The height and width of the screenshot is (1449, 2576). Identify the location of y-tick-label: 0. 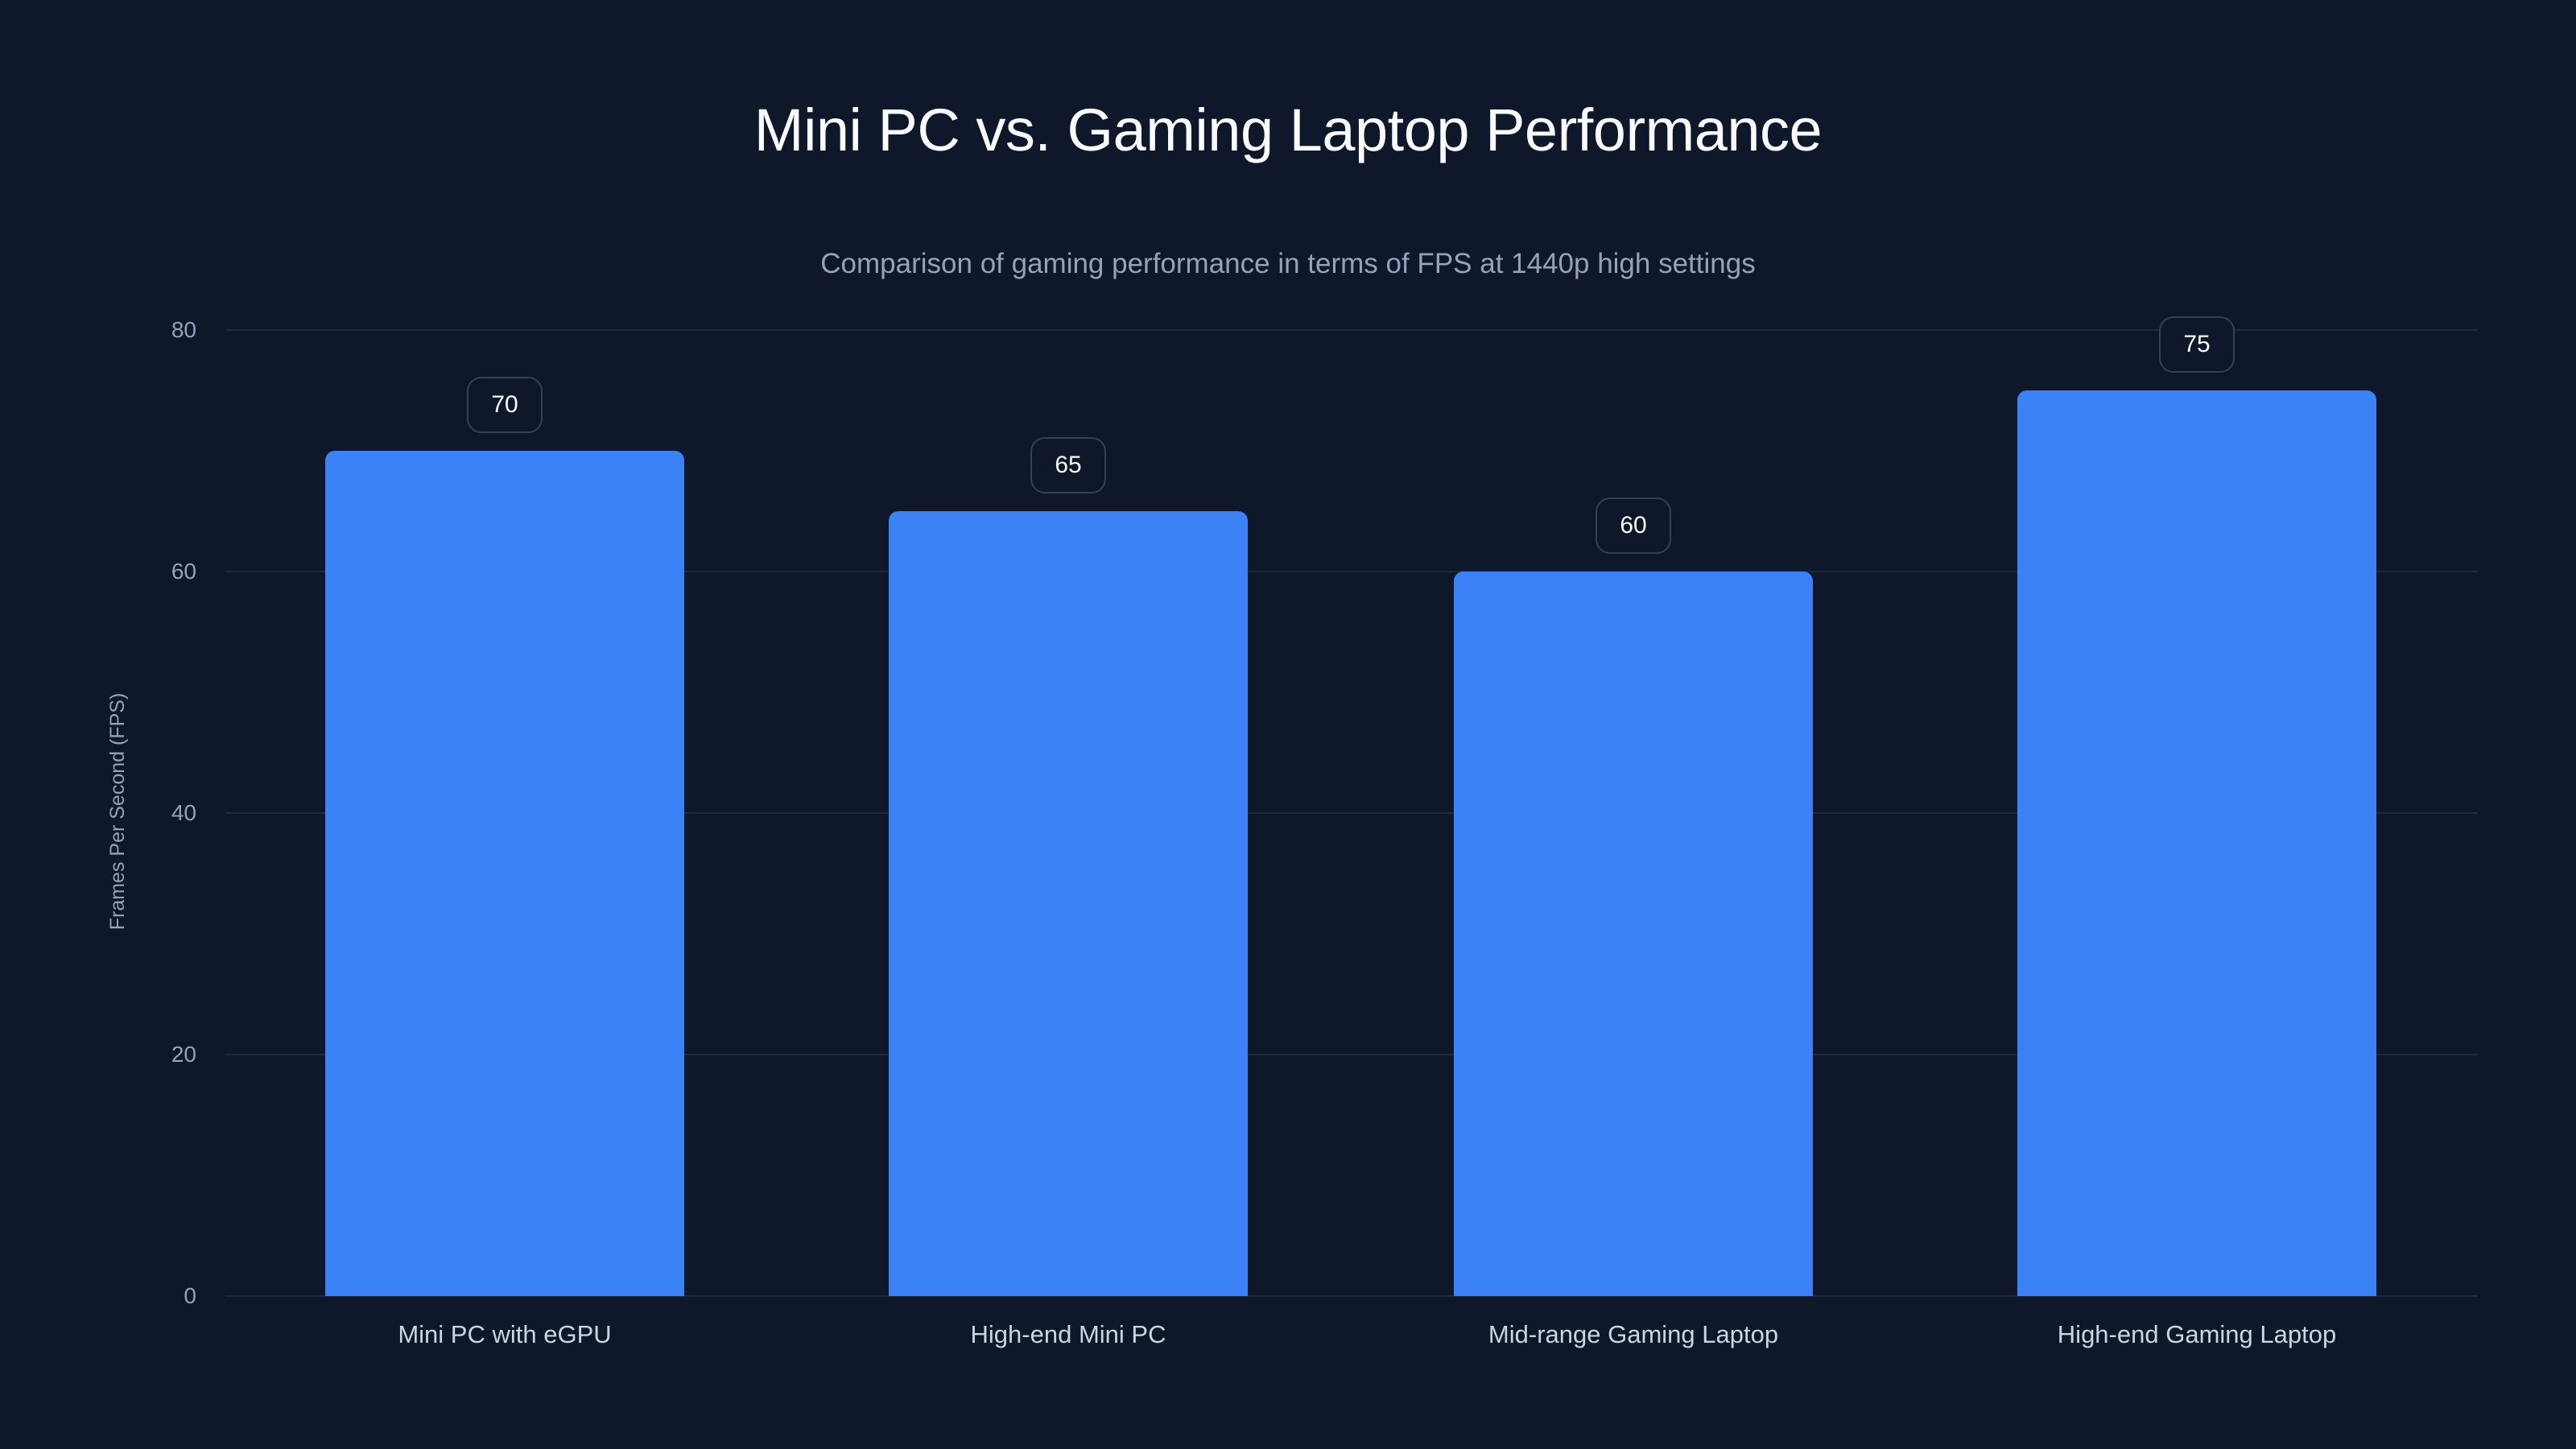
(190, 1295).